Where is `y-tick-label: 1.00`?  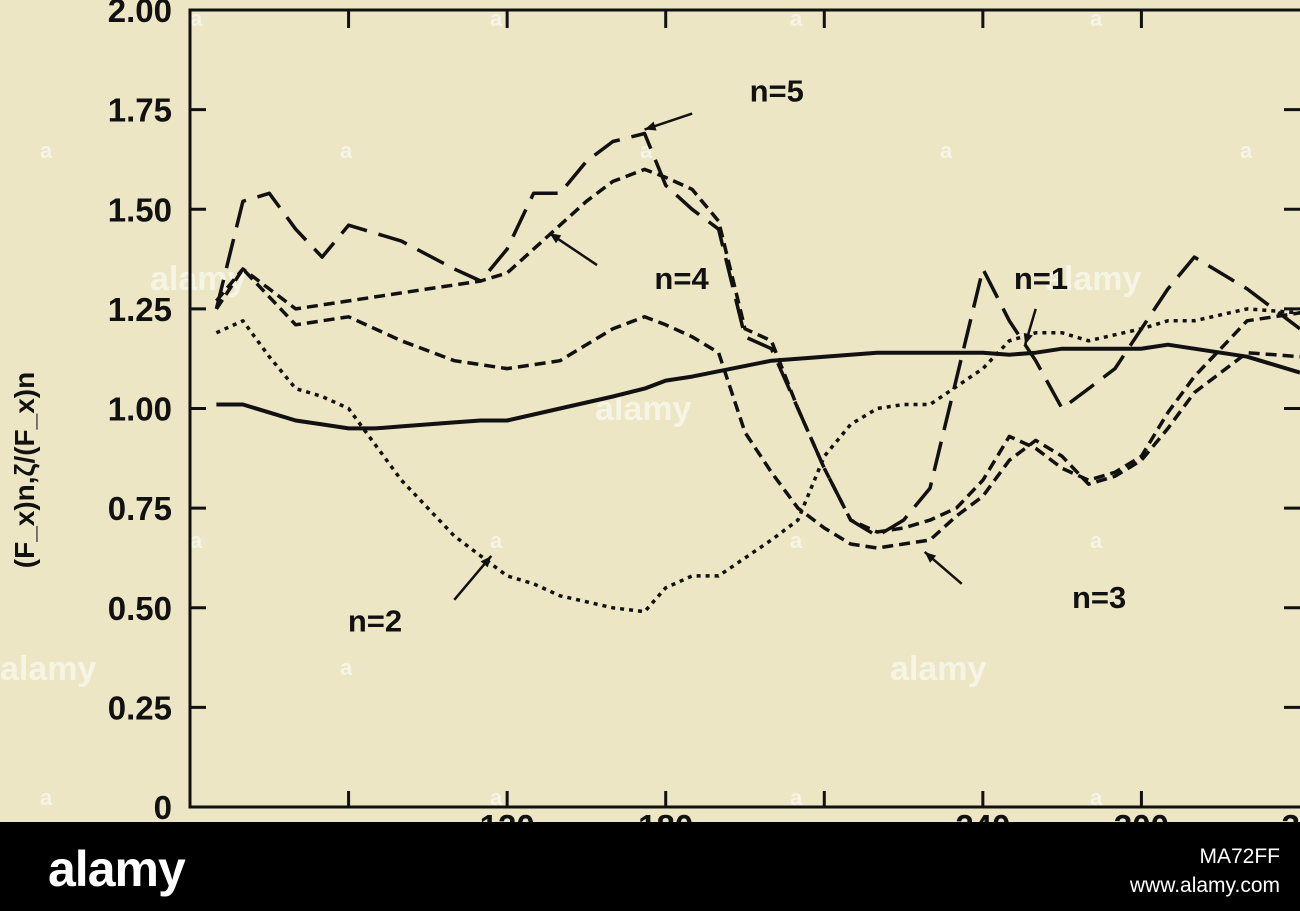 y-tick-label: 1.00 is located at coordinates (140, 409).